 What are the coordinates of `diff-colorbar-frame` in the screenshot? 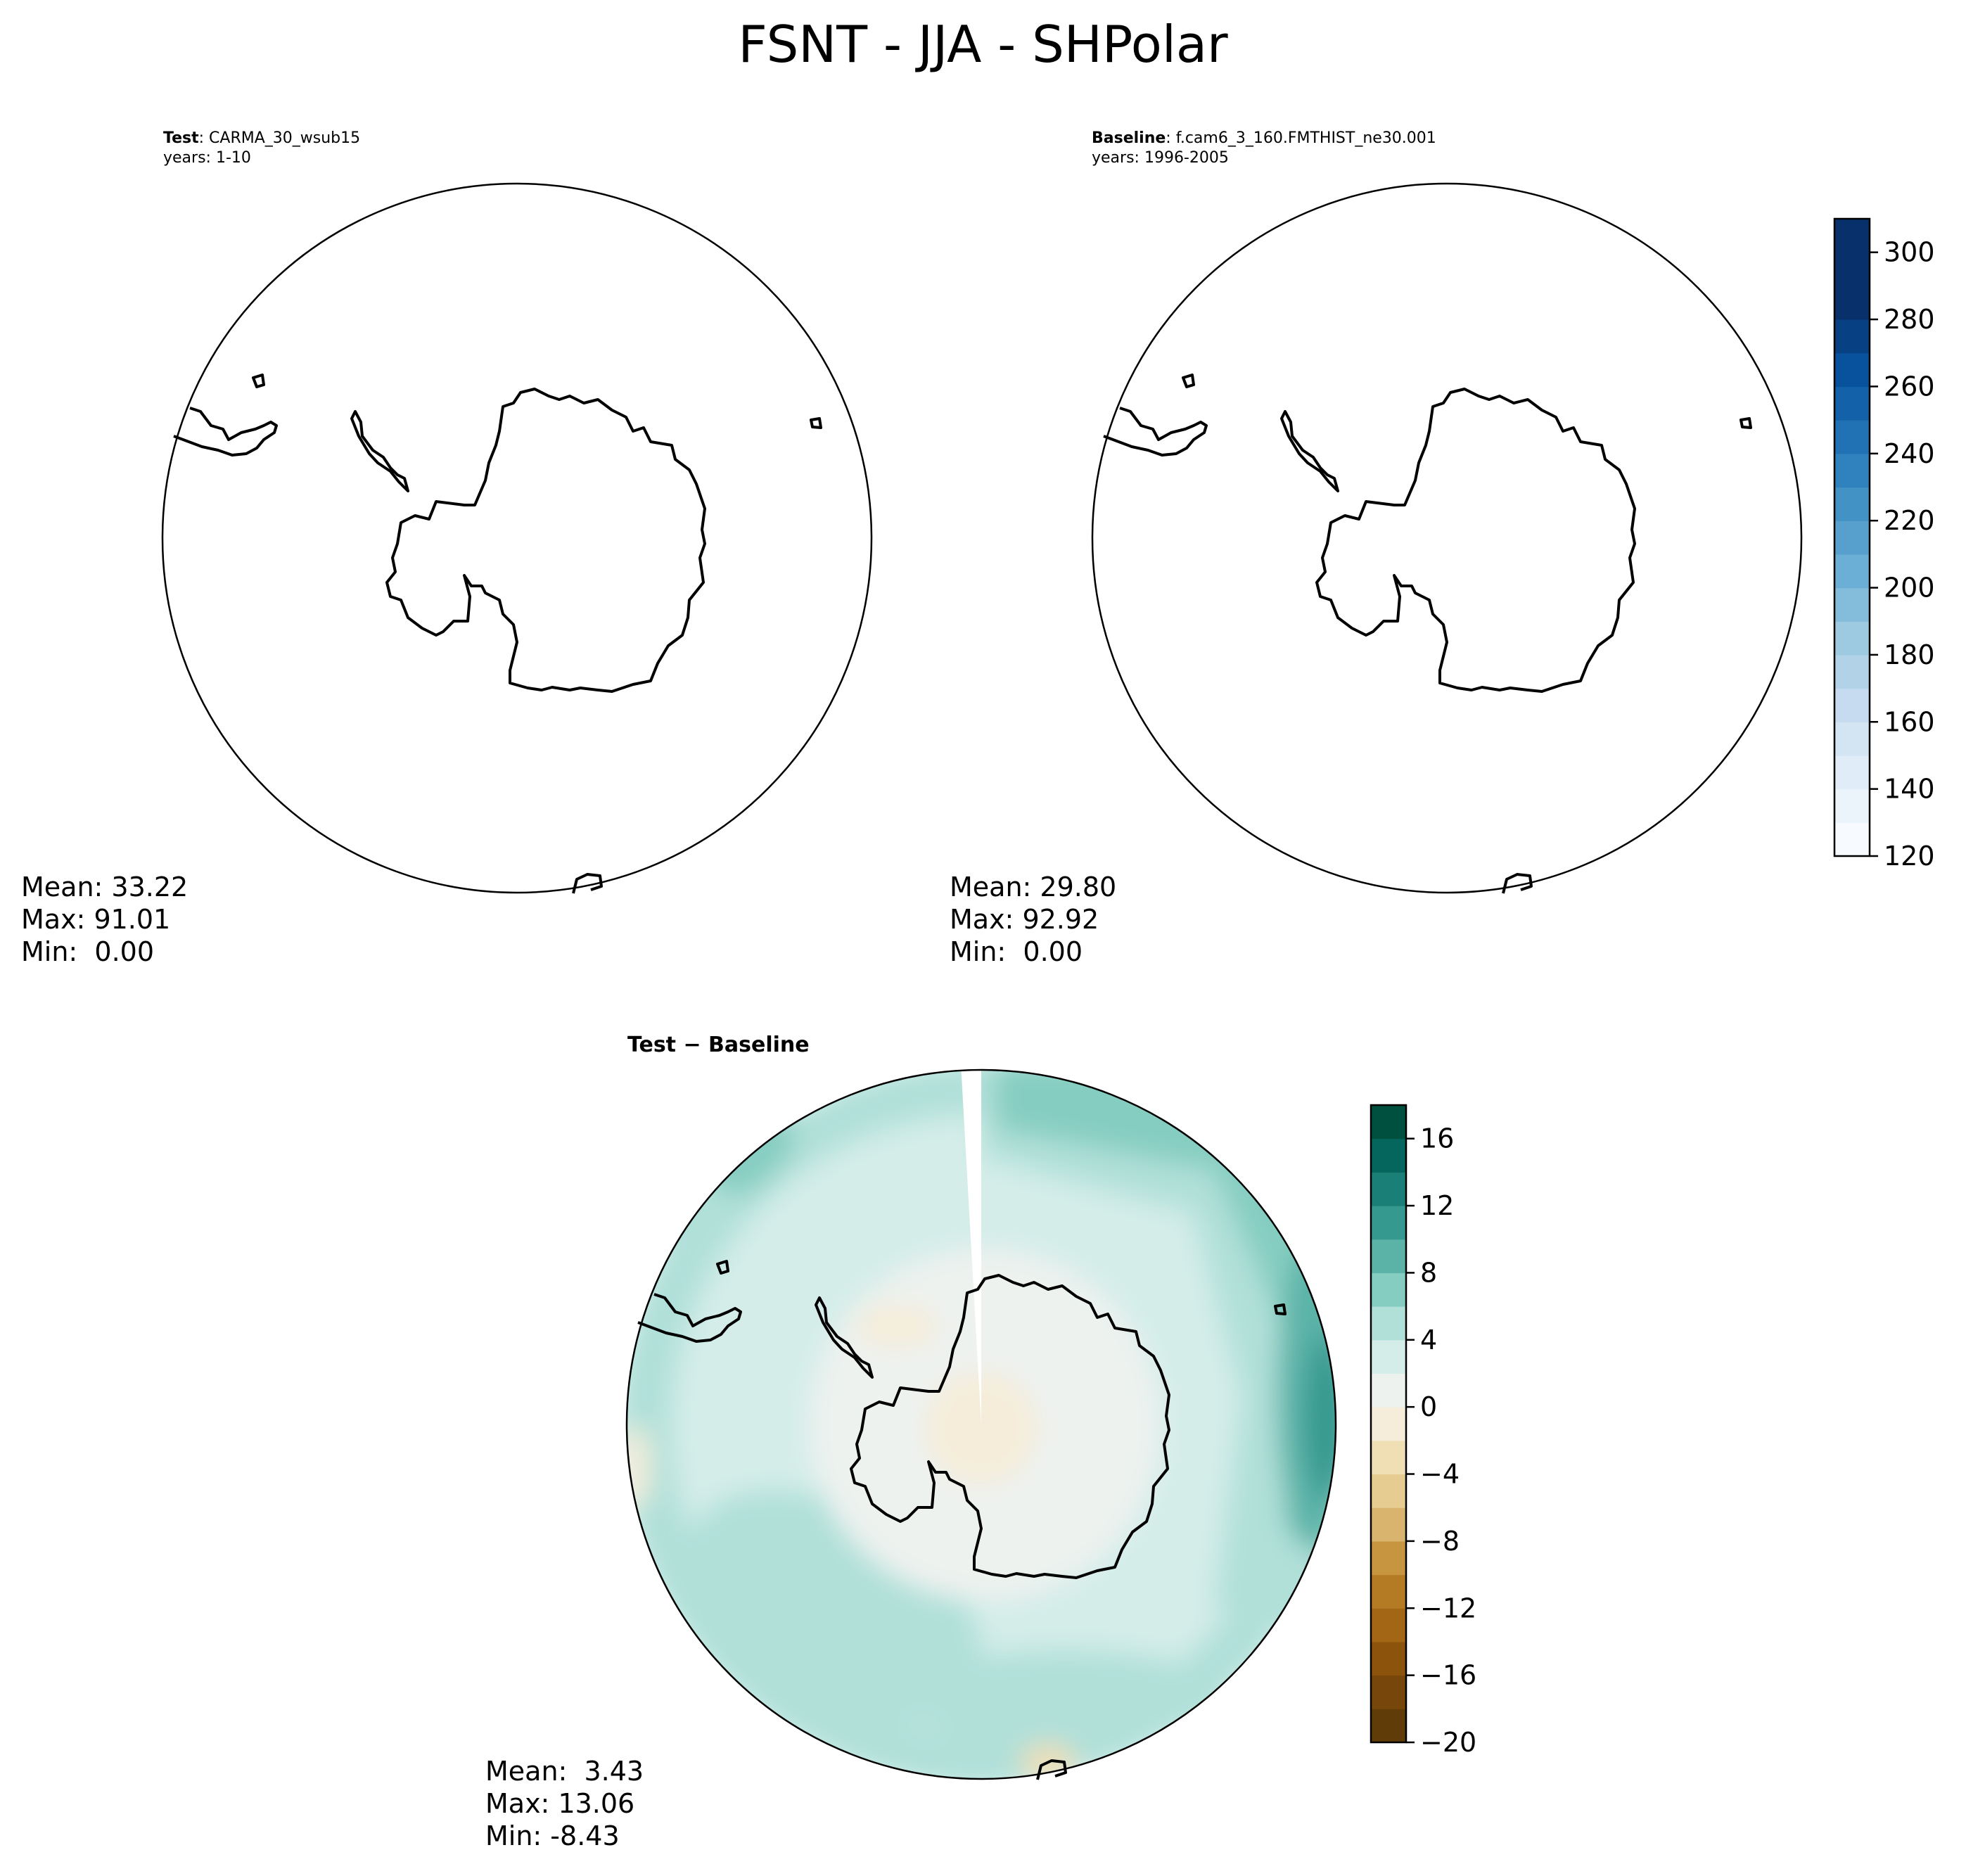 It's located at (1389, 1424).